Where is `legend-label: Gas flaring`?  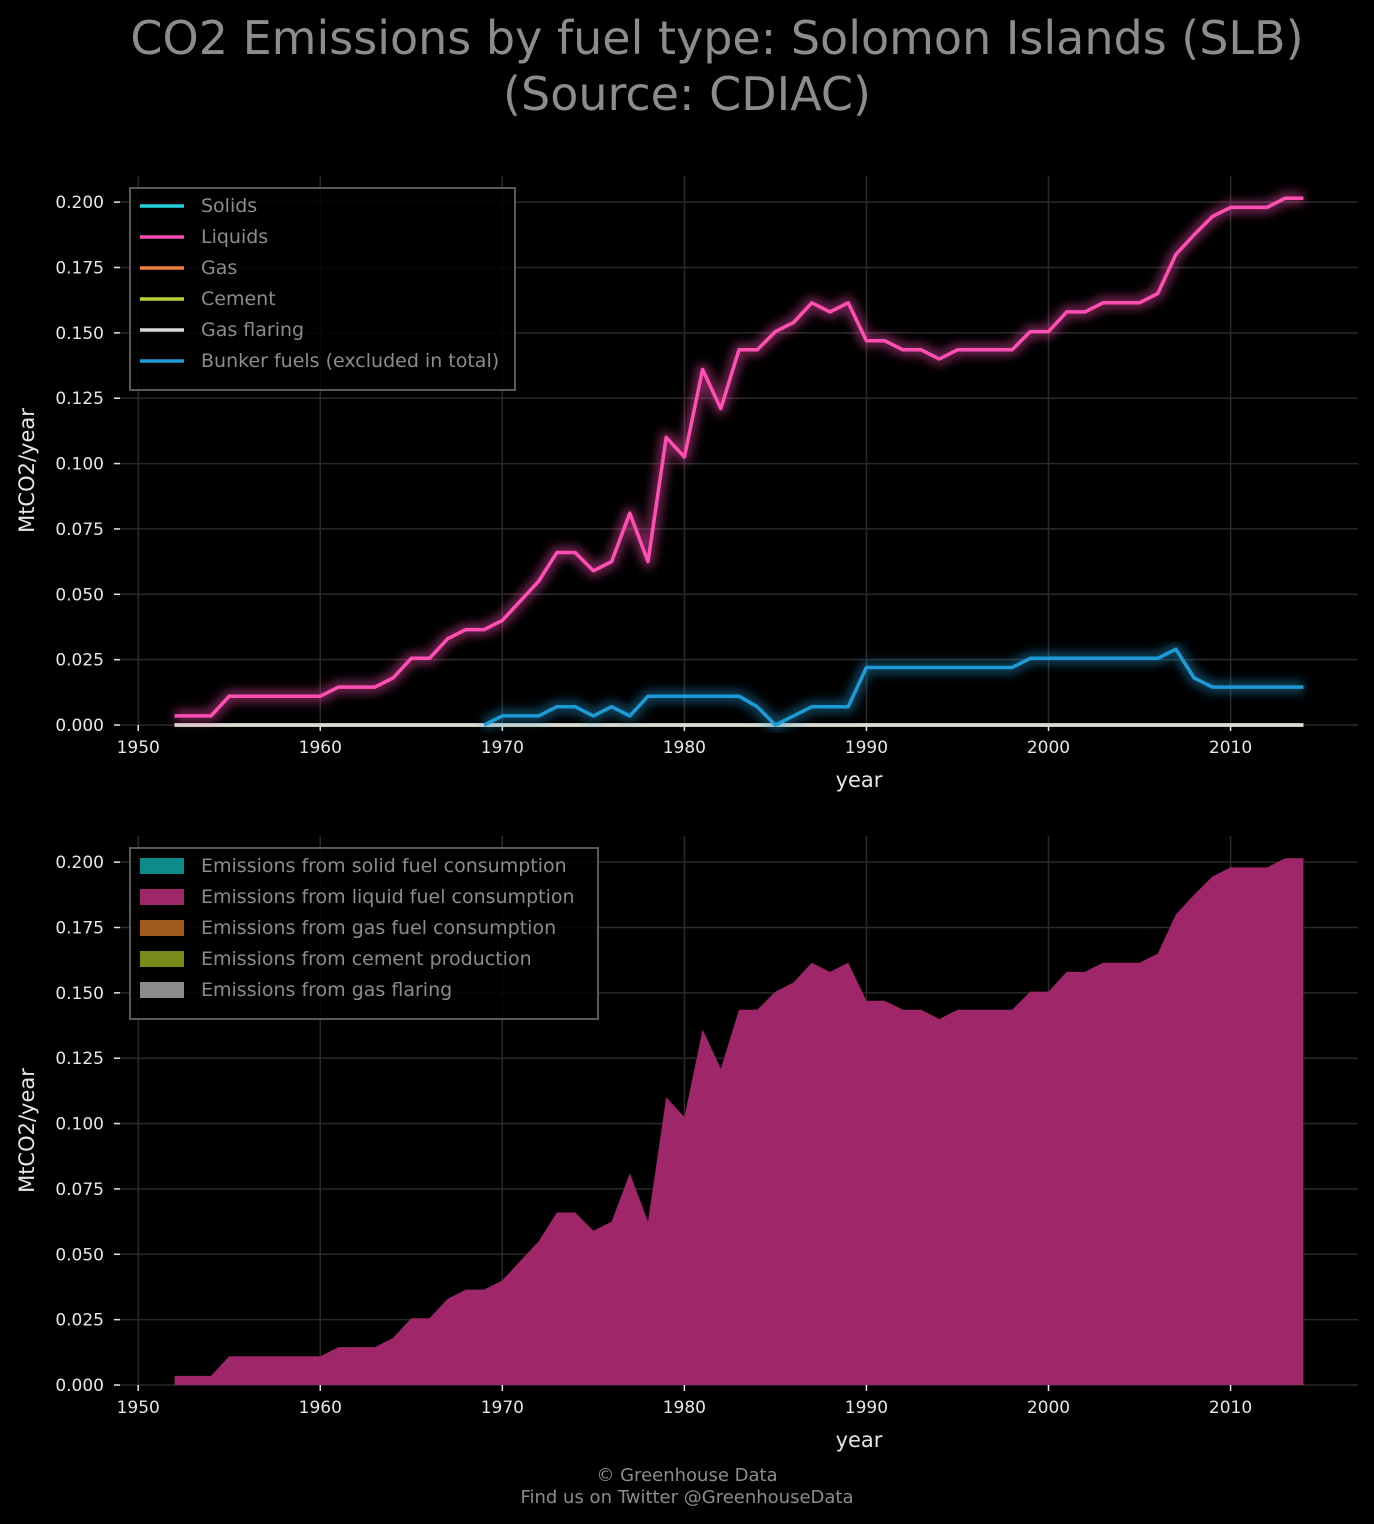
legend-label: Gas flaring is located at coordinates (252, 330).